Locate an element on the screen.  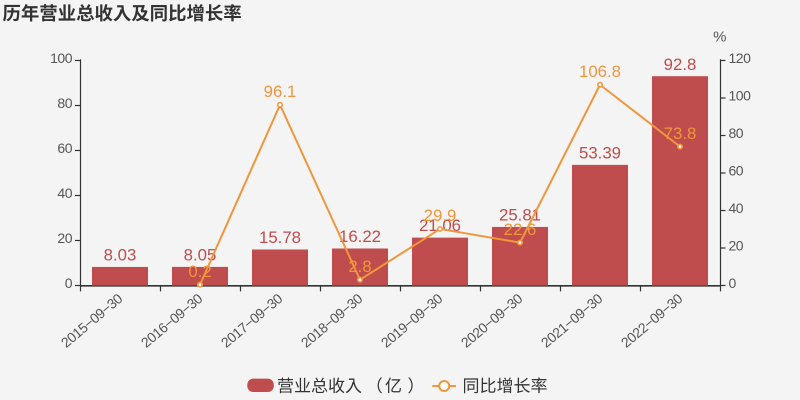
svg-text: 22.6 is located at coordinates (520, 229).